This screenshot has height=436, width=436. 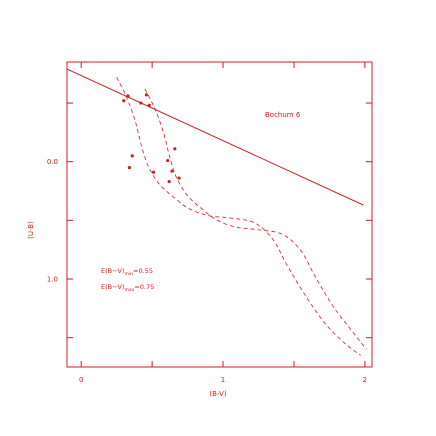 What do you see at coordinates (31, 230) in the screenshot?
I see `y-axis-label: (U-B)` at bounding box center [31, 230].